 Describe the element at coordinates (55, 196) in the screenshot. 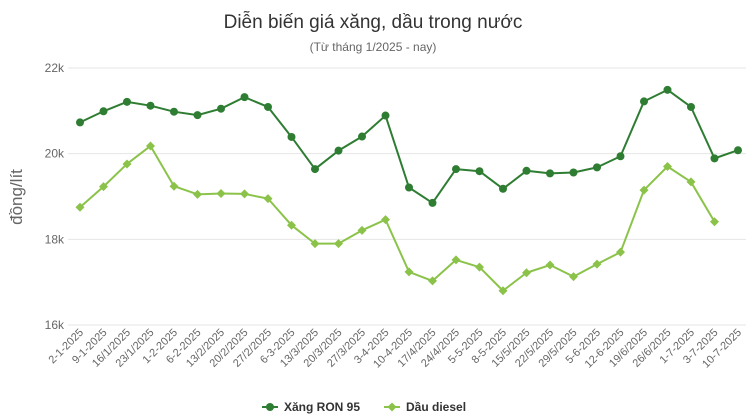

I see `y-tick-labels: 16k 18k 20k 22k` at that location.